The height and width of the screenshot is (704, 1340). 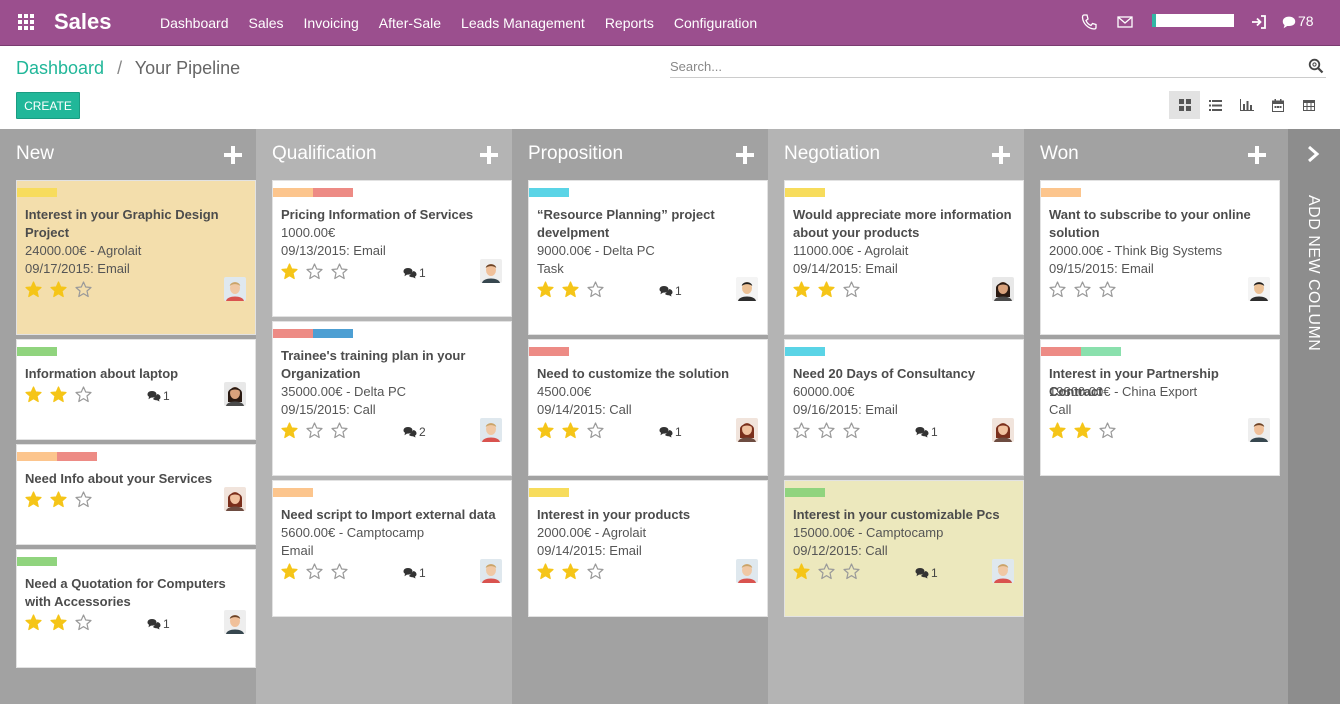 I want to click on sign-in-icon, so click(x=1259, y=22).